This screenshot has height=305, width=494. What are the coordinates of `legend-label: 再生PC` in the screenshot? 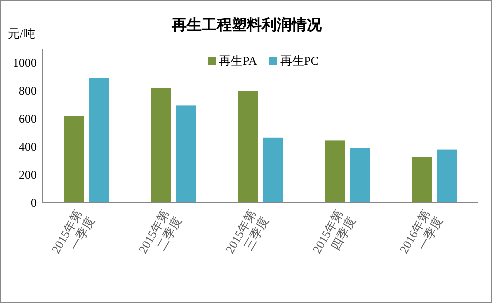 It's located at (299, 61).